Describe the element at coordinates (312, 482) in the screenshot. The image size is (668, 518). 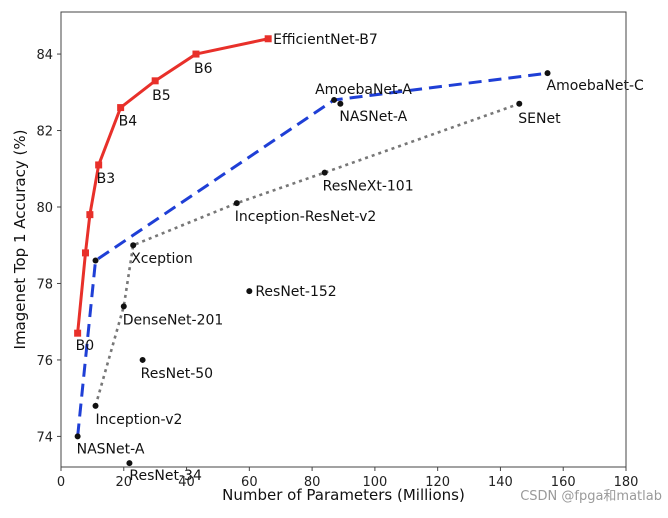
I see `x-tick-label: 80` at that location.